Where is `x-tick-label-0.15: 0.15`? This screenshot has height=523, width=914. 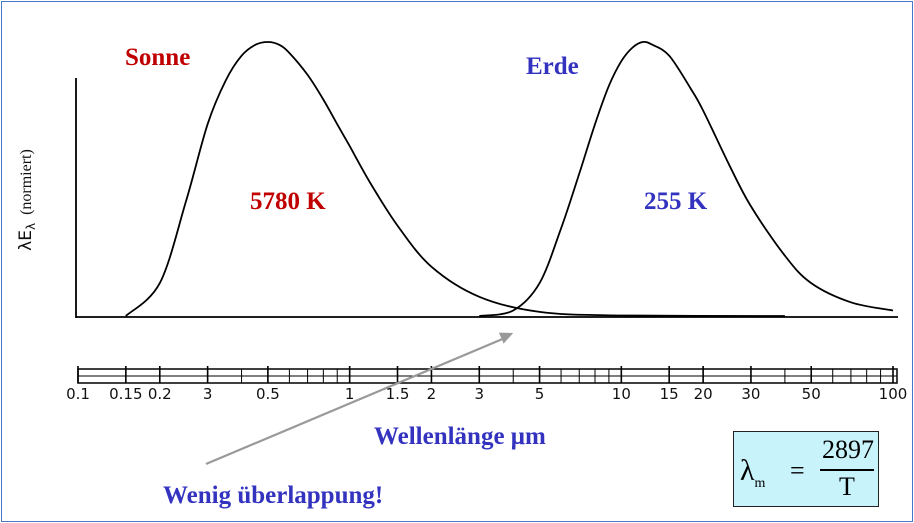 x-tick-label-0.15: 0.15 is located at coordinates (125, 394).